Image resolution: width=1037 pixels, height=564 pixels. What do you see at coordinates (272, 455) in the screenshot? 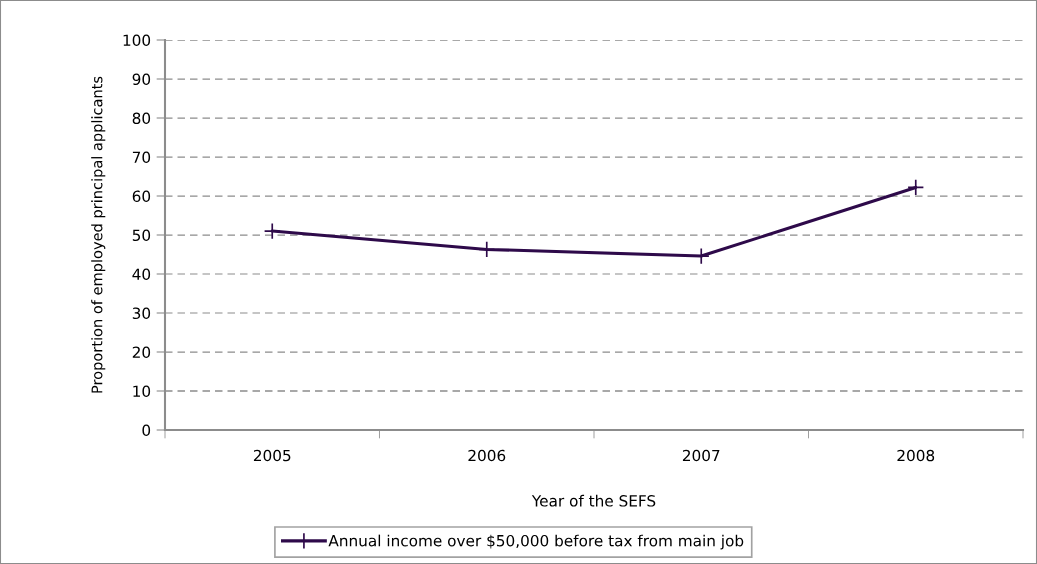
I see `x-tick-label: 2005` at bounding box center [272, 455].